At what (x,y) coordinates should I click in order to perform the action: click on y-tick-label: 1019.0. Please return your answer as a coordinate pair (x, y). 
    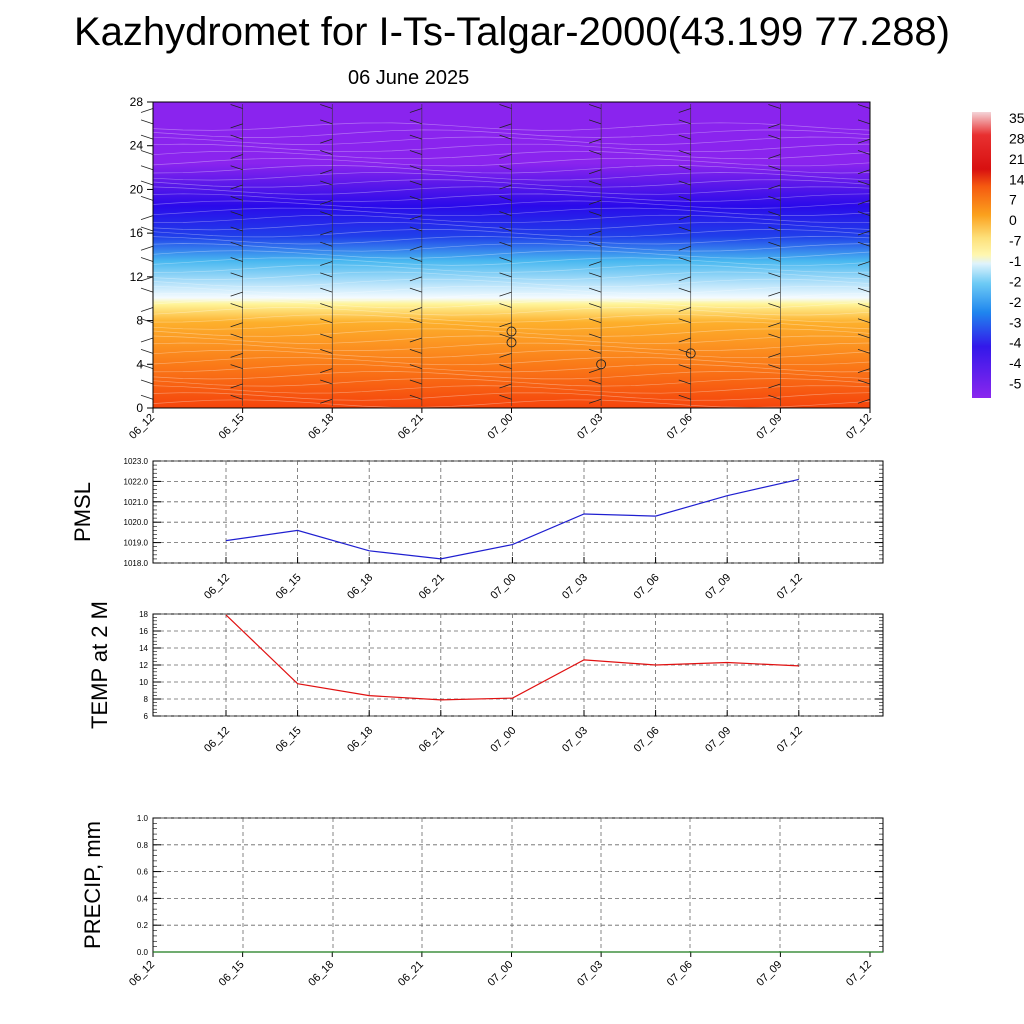
    Looking at the image, I should click on (136, 543).